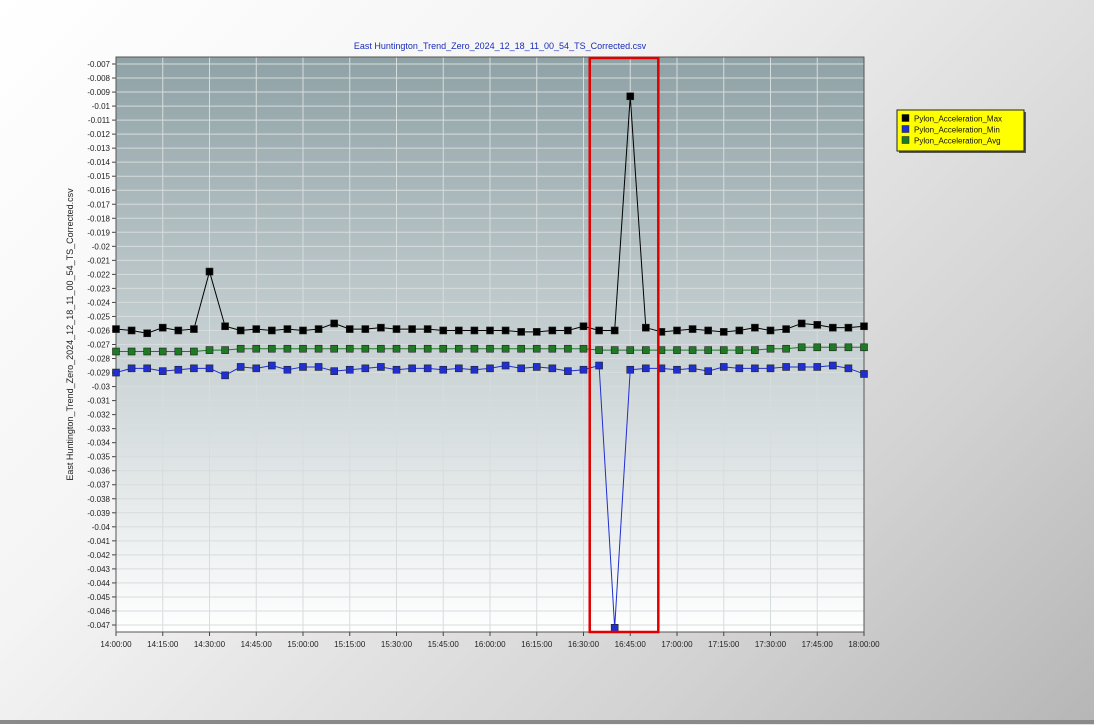 This screenshot has height=725, width=1094. I want to click on y-tick-label: -0.012, so click(98, 134).